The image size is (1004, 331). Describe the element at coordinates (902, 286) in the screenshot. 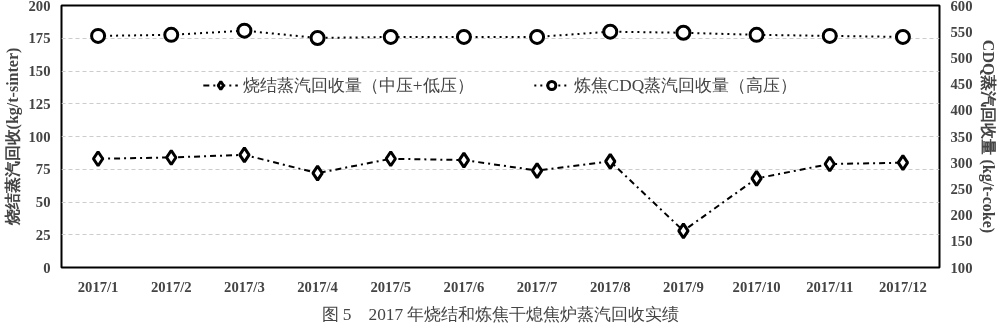

I see `x-tick-label: 2017/12` at that location.